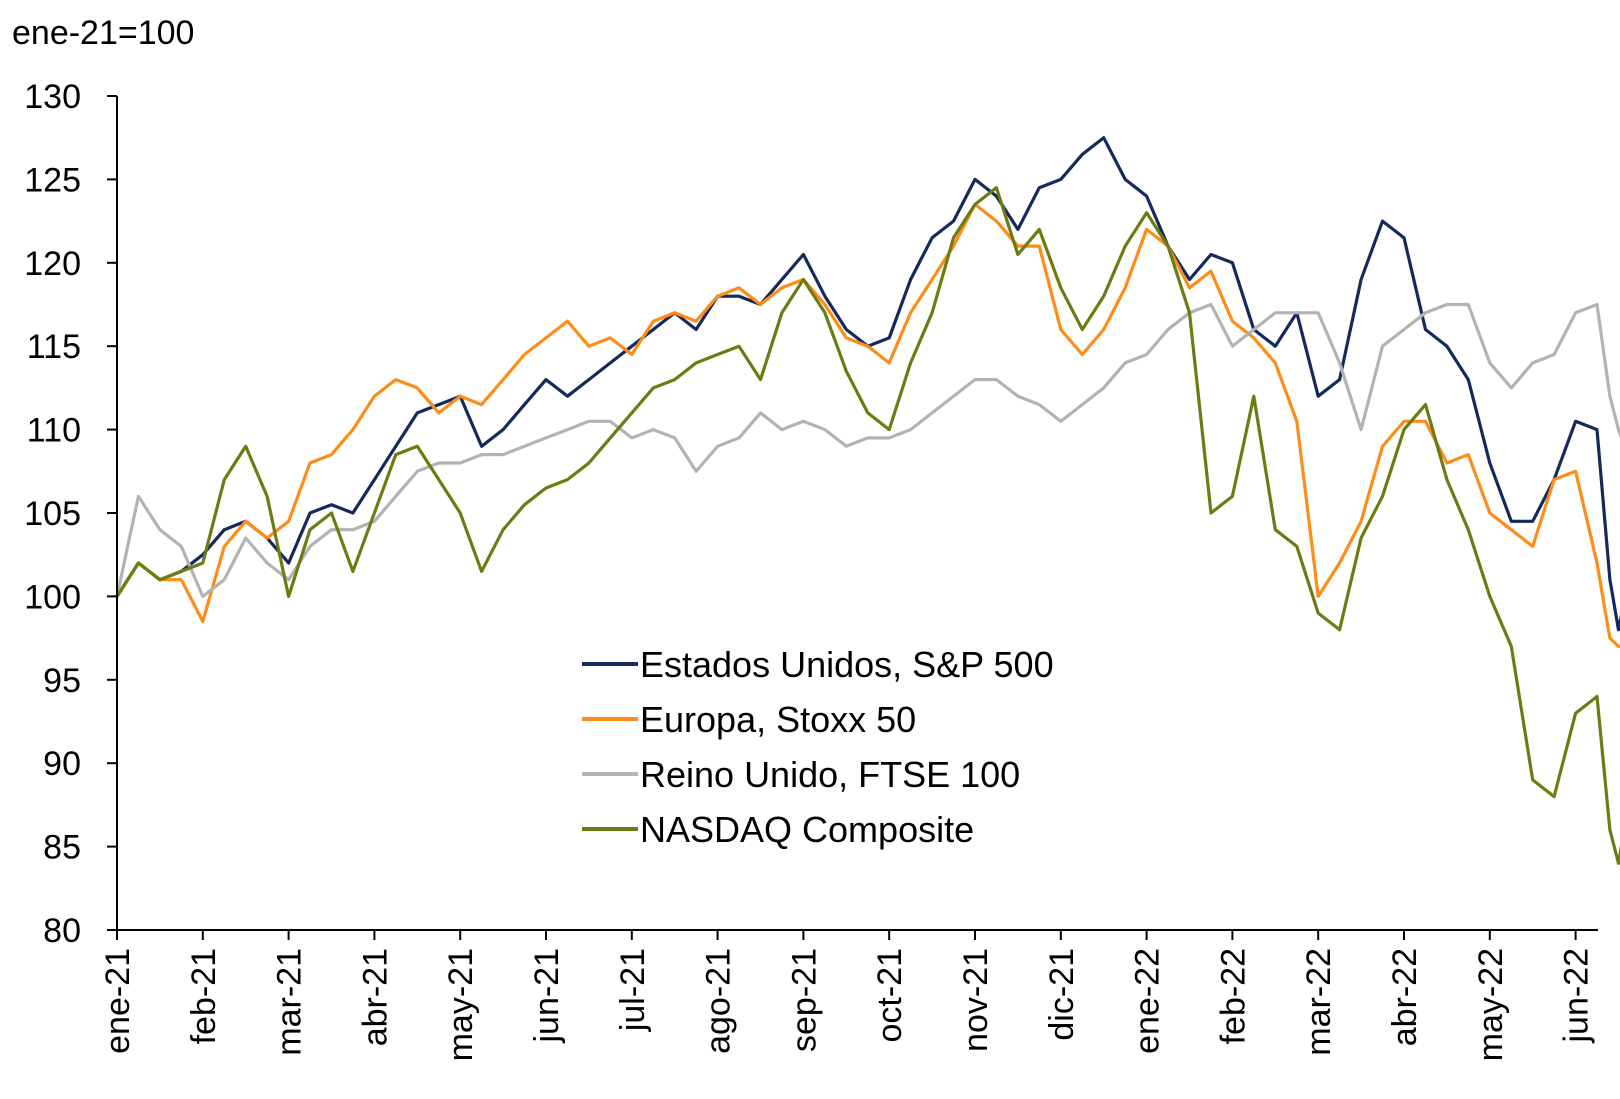 The width and height of the screenshot is (1620, 1099). Describe the element at coordinates (778, 719) in the screenshot. I see `legend-label: Europa, Stoxx 50` at that location.